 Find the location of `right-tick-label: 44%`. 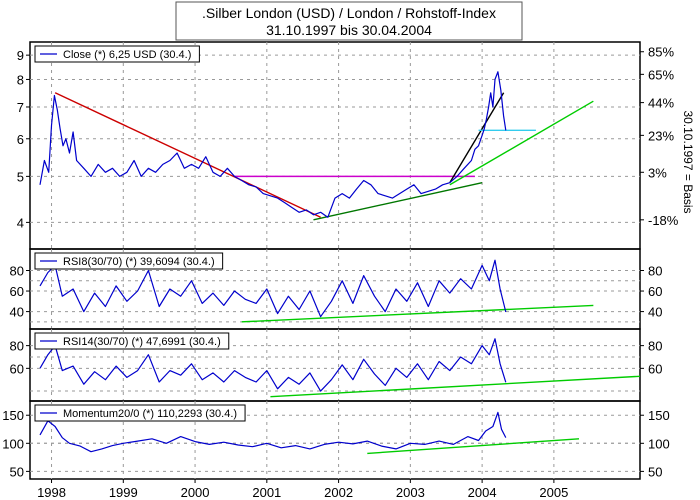

right-tick-label: 44% is located at coordinates (661, 103).